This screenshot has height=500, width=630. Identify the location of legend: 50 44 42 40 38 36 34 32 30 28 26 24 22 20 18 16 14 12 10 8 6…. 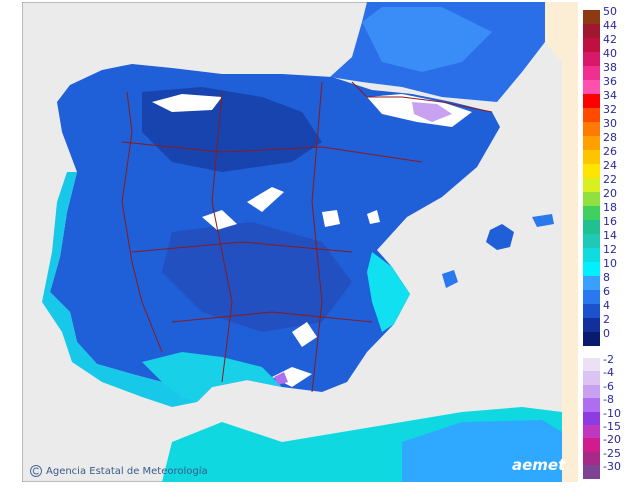
(606, 245).